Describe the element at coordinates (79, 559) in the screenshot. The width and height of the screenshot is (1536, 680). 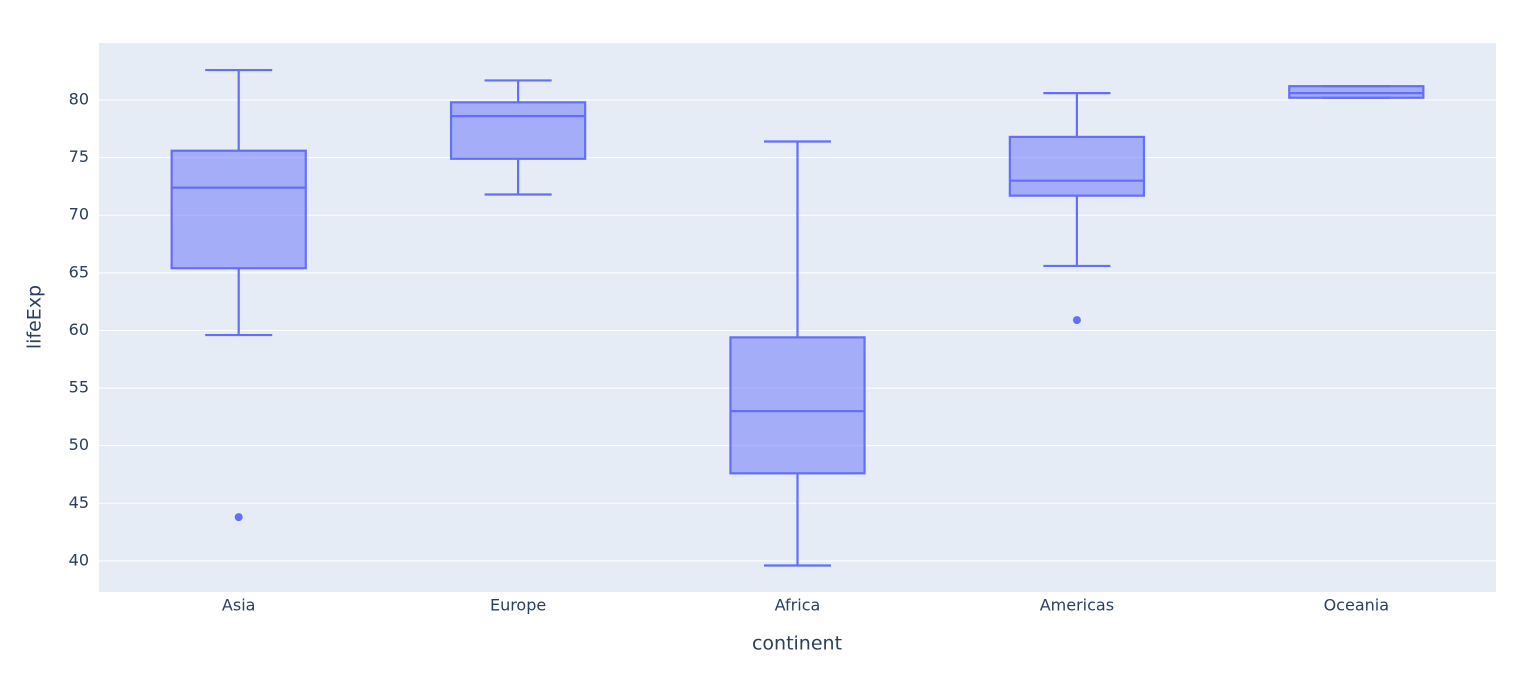
I see `y-tick-label: 40` at that location.